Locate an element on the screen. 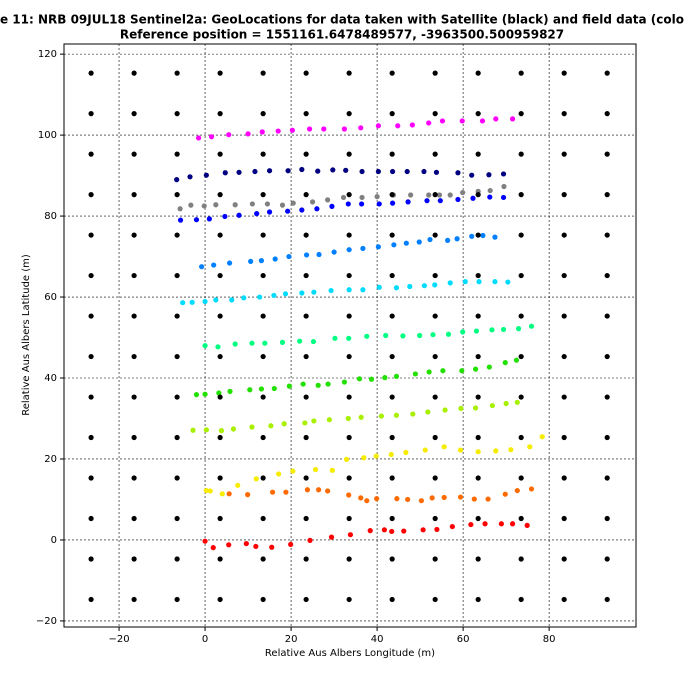  y-tick-label: 100 is located at coordinates (47, 135).